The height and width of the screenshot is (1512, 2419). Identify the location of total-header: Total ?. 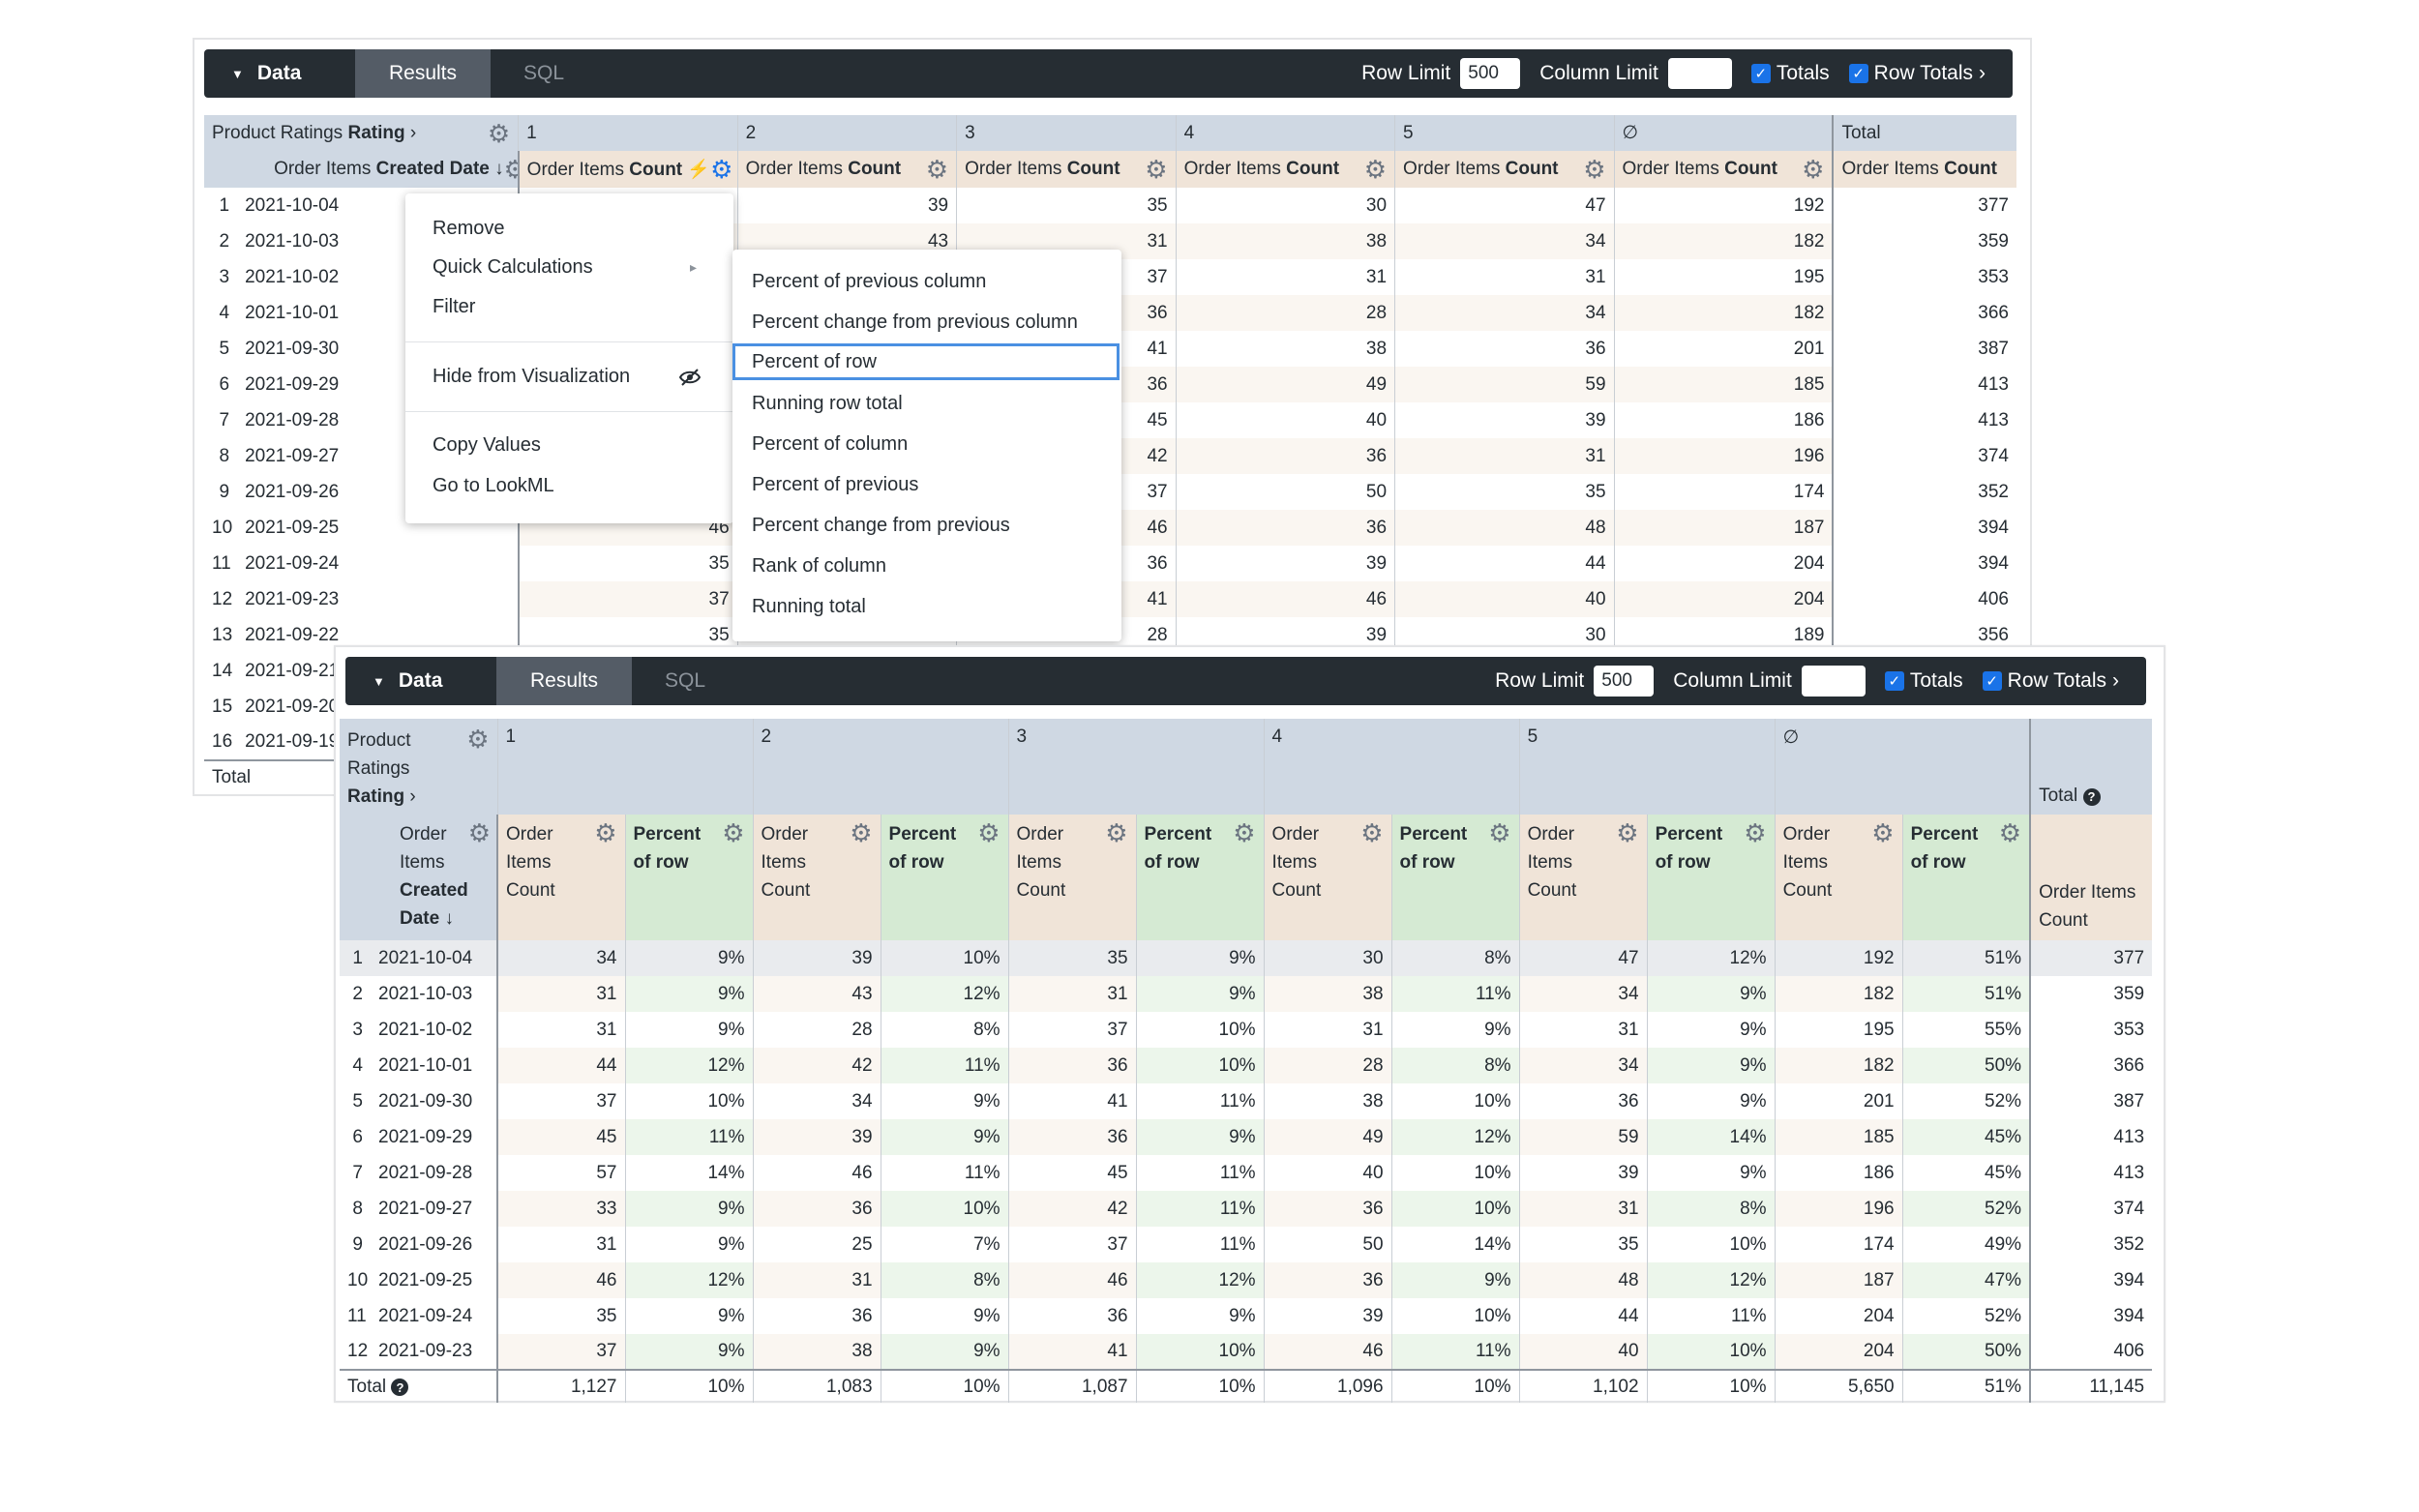
(2091, 767).